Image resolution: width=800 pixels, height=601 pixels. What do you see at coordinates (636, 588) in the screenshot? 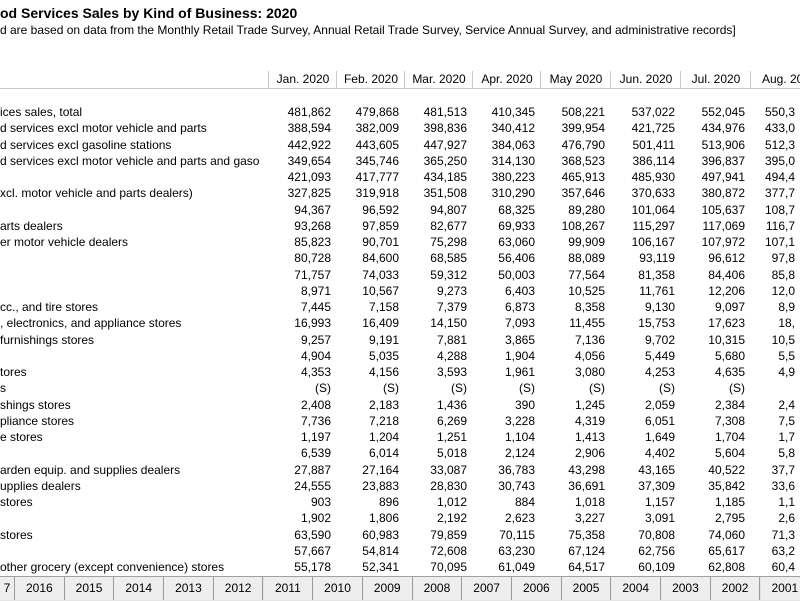
I see `sheet-tab: 2004` at bounding box center [636, 588].